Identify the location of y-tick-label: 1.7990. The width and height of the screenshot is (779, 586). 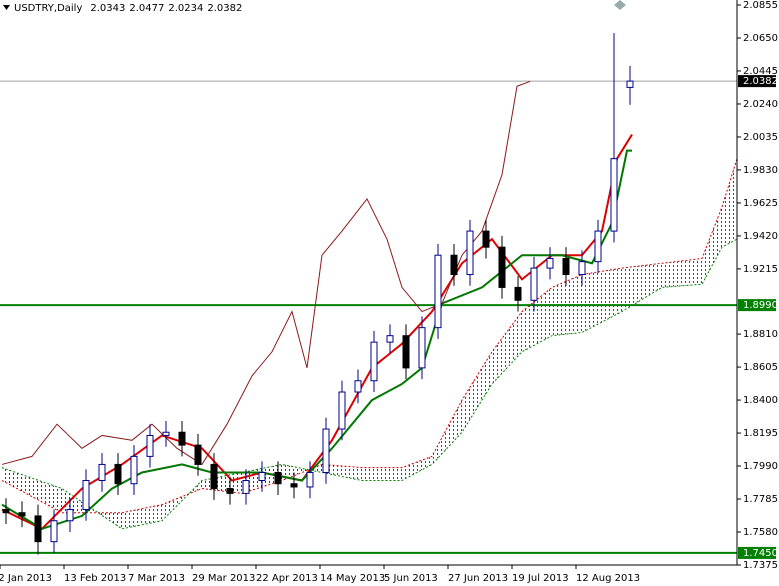
(760, 466).